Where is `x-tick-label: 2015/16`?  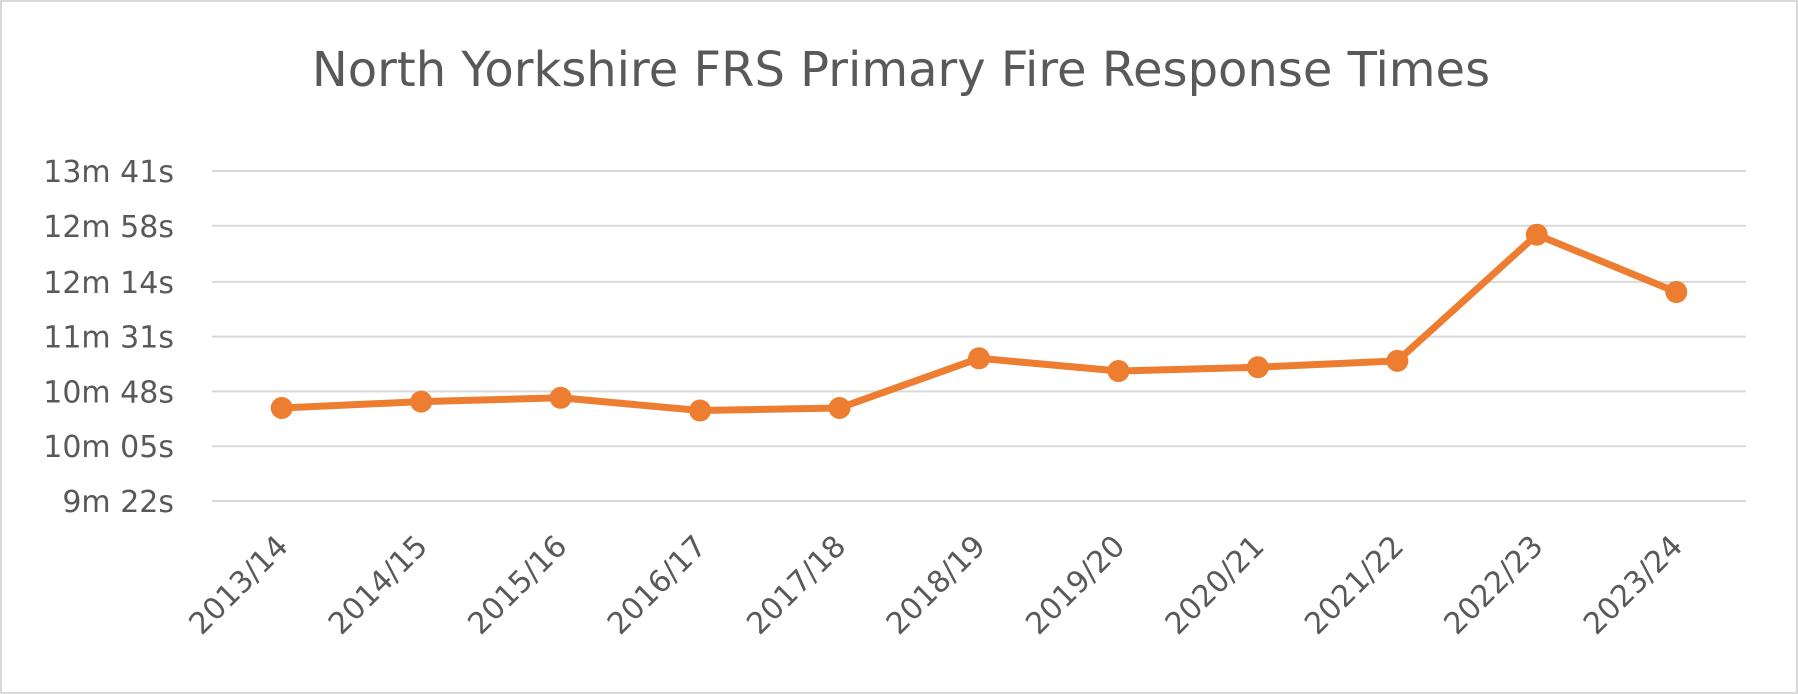 x-tick-label: 2015/16 is located at coordinates (517, 585).